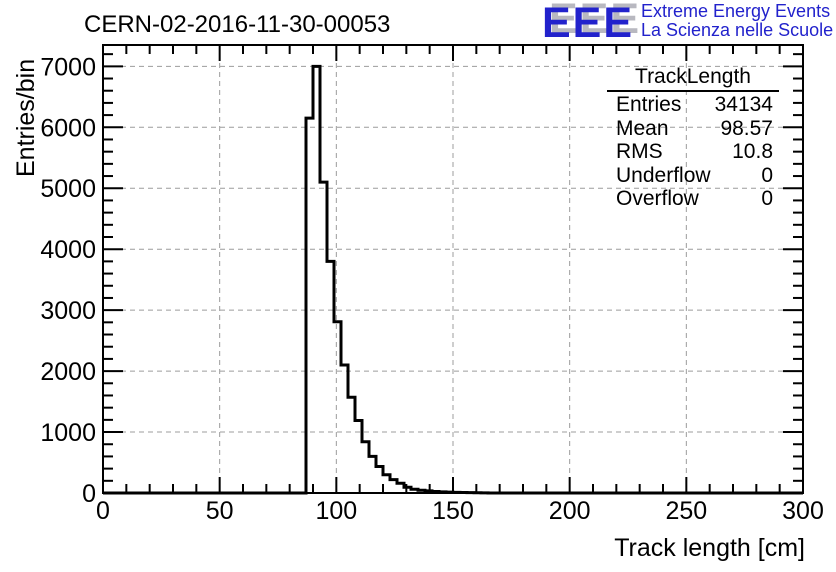 The width and height of the screenshot is (836, 572). Describe the element at coordinates (336, 511) in the screenshot. I see `x-tick-label: 100` at that location.